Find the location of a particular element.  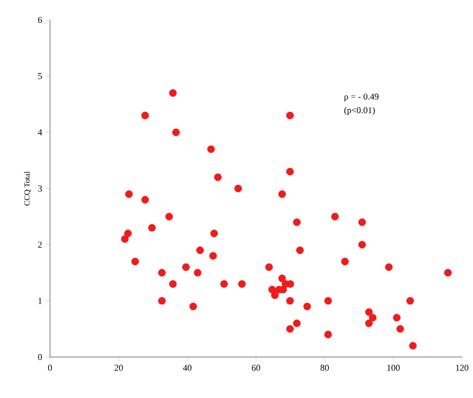

y-tick-label: 1 is located at coordinates (40, 301).